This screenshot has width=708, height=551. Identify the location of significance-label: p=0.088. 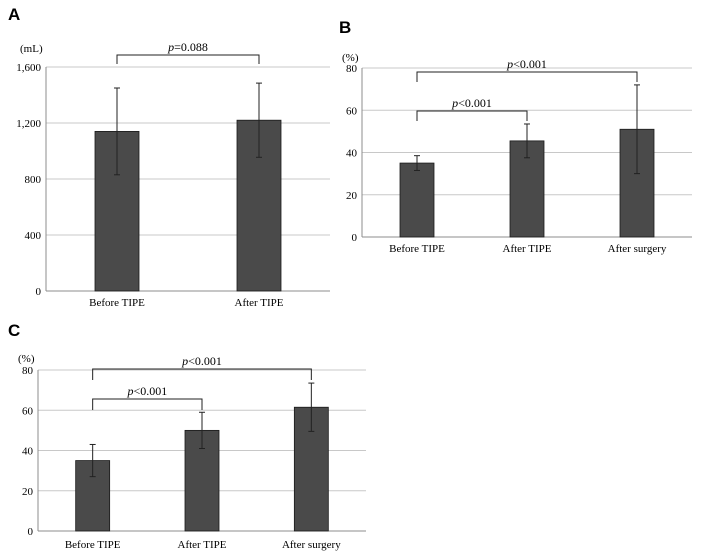
(187, 47).